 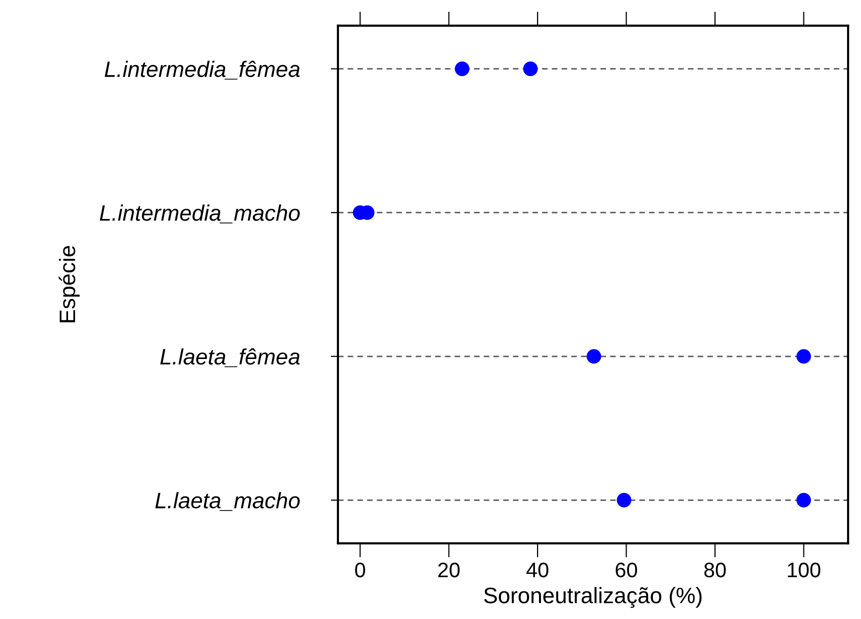 What do you see at coordinates (227, 501) in the screenshot?
I see `y-tick-label: L.laeta_macho` at bounding box center [227, 501].